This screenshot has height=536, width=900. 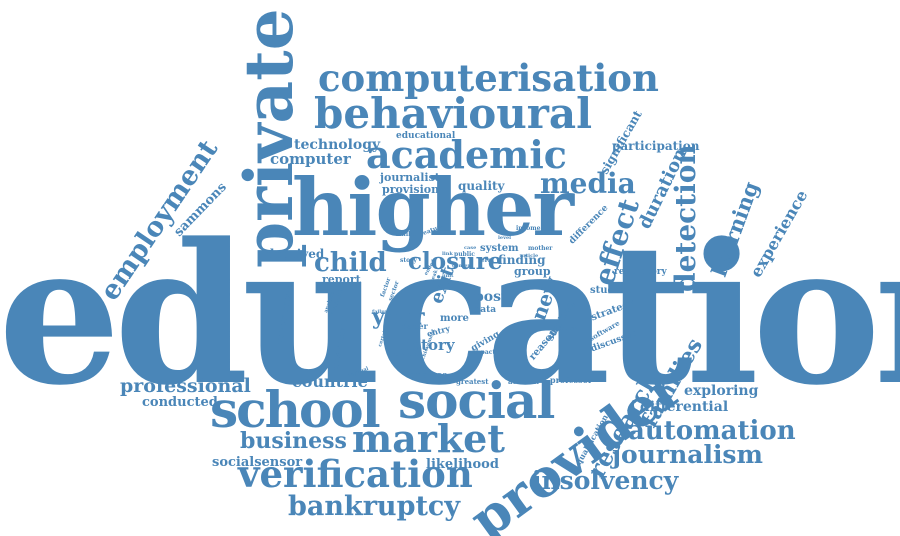 I want to click on word-link: link, so click(x=447, y=254).